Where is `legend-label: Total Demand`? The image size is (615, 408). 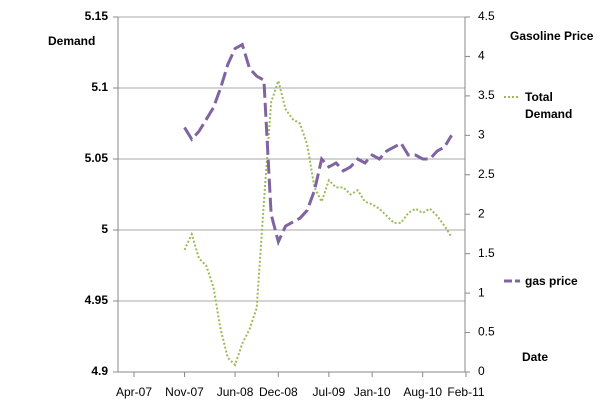 legend-label: Total Demand is located at coordinates (549, 105).